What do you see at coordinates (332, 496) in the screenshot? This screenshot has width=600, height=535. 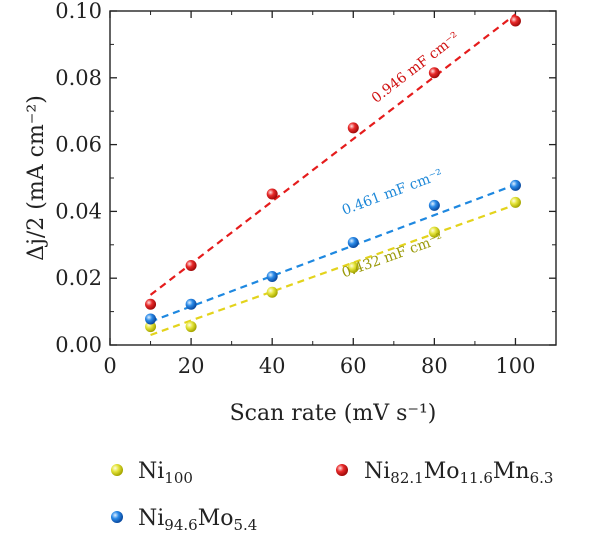 I see `legend: Ni100 Ni94.6Mo5.4 Ni82.1Mo11.6Mn6.3` at bounding box center [332, 496].